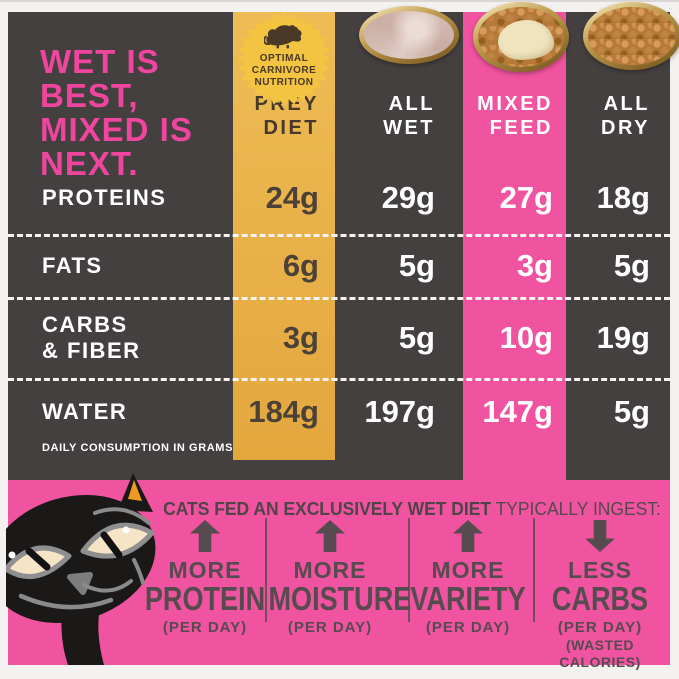 This screenshot has width=679, height=679. Describe the element at coordinates (468, 578) in the screenshot. I see `benefit-variety: MORE VARIETY (PER DAY)` at that location.